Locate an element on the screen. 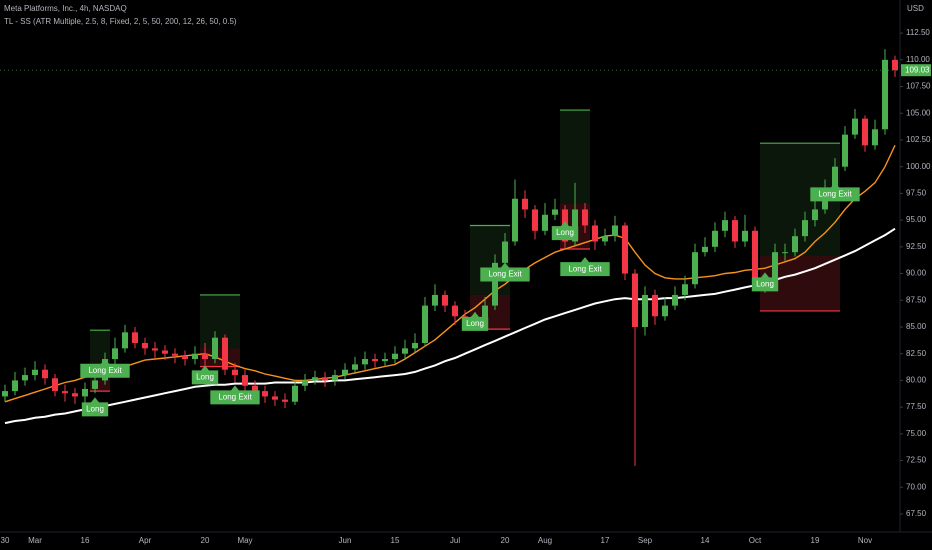 Image resolution: width=932 pixels, height=550 pixels. x-tick-label: Nov is located at coordinates (865, 540).